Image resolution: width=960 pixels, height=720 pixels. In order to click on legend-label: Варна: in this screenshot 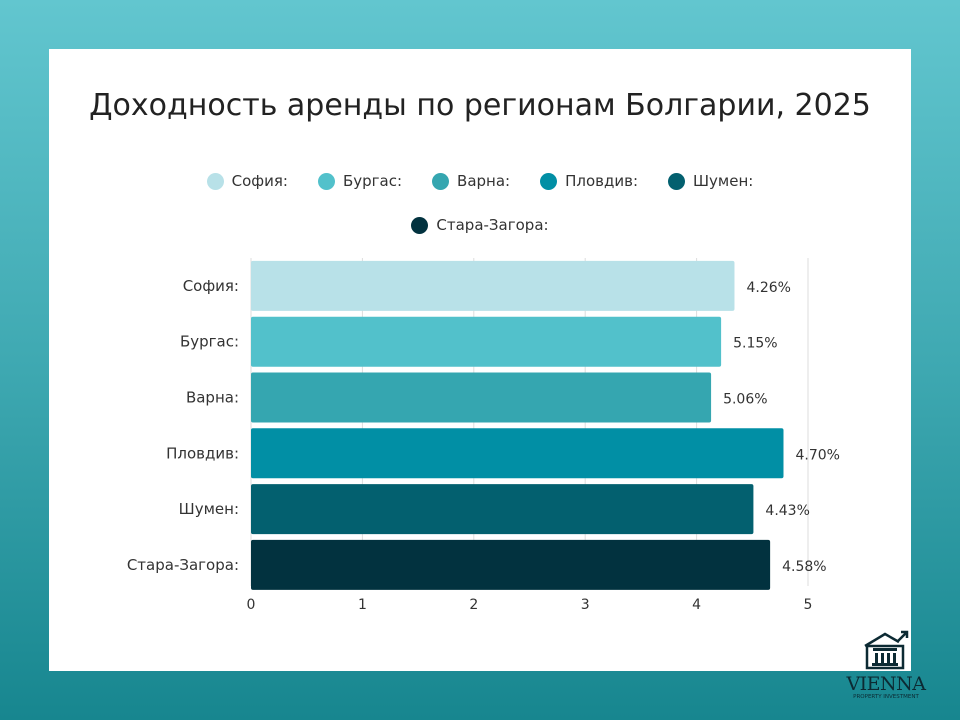, I will do `click(484, 181)`.